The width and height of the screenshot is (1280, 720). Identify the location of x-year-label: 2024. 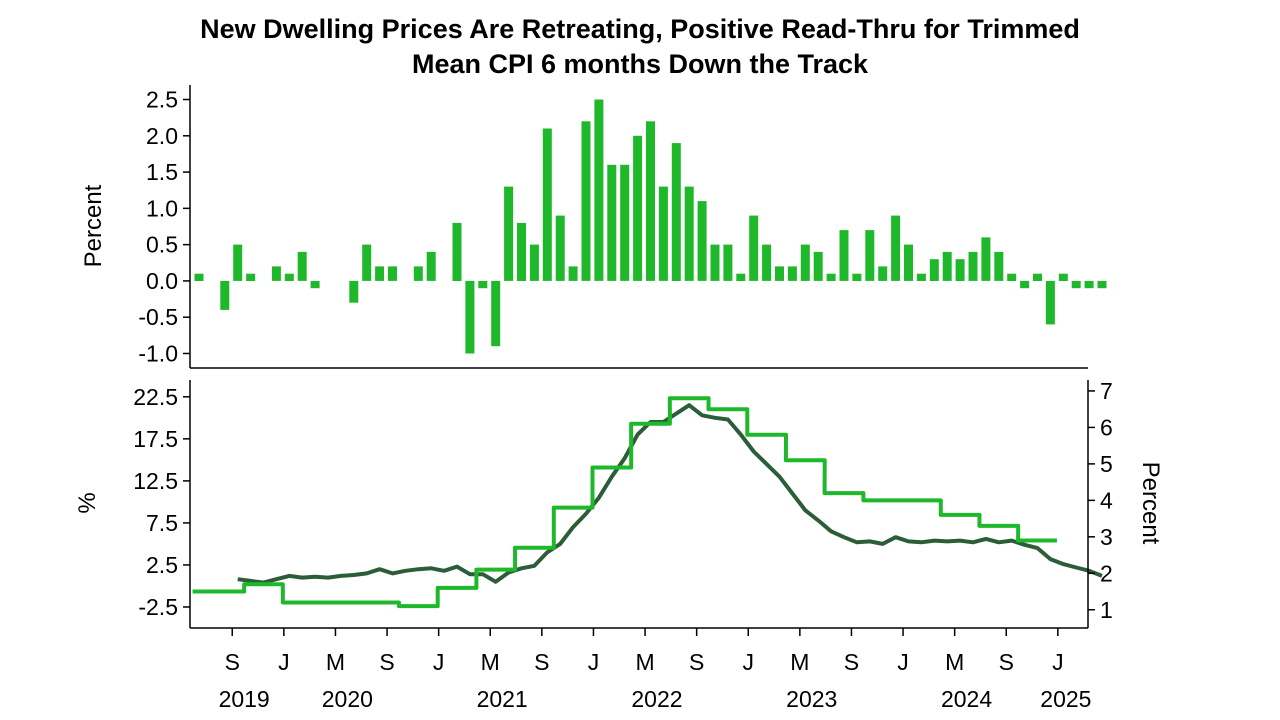
(966, 699).